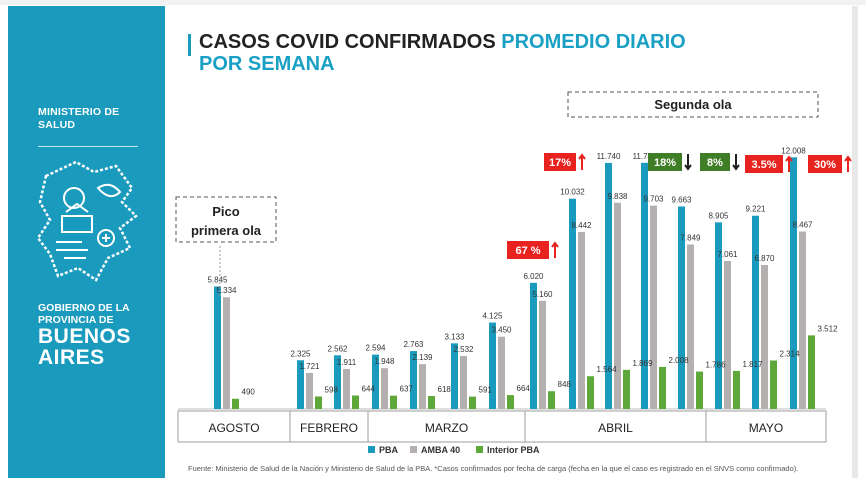 The width and height of the screenshot is (866, 484). What do you see at coordinates (233, 428) in the screenshot?
I see `month-label-agosto: AGOSTO` at bounding box center [233, 428].